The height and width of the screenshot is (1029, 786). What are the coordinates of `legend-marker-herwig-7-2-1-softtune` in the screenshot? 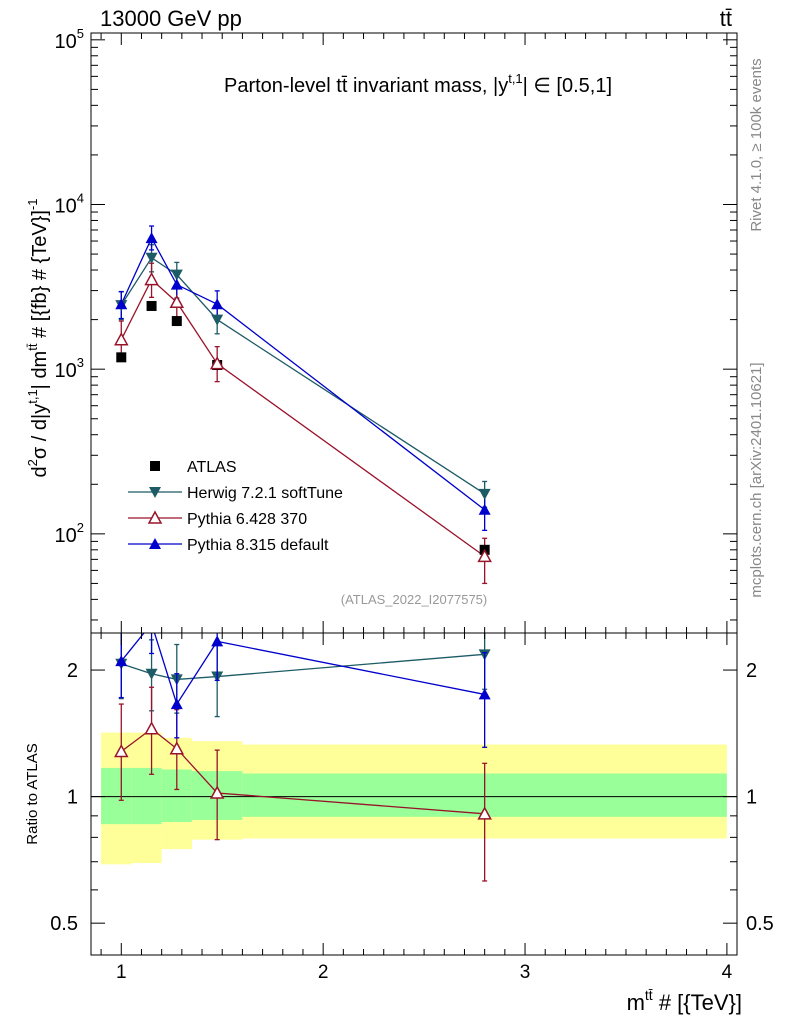 It's located at (155, 492).